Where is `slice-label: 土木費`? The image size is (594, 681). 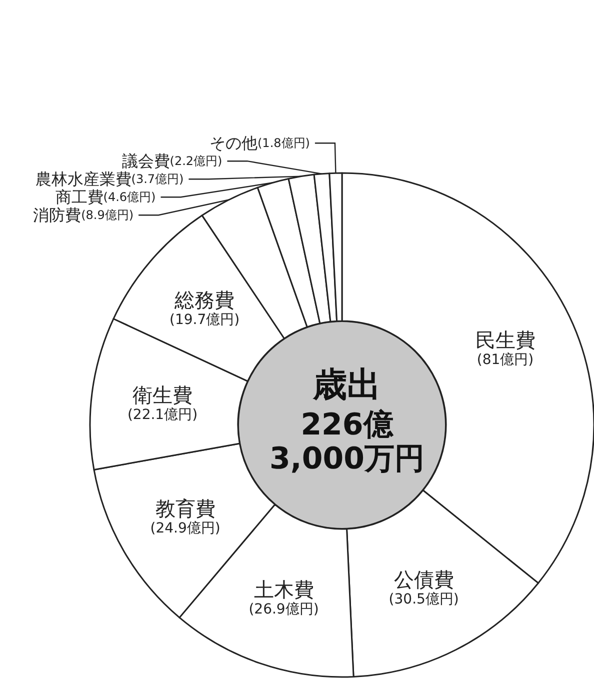 slice-label: 土木費 is located at coordinates (284, 589).